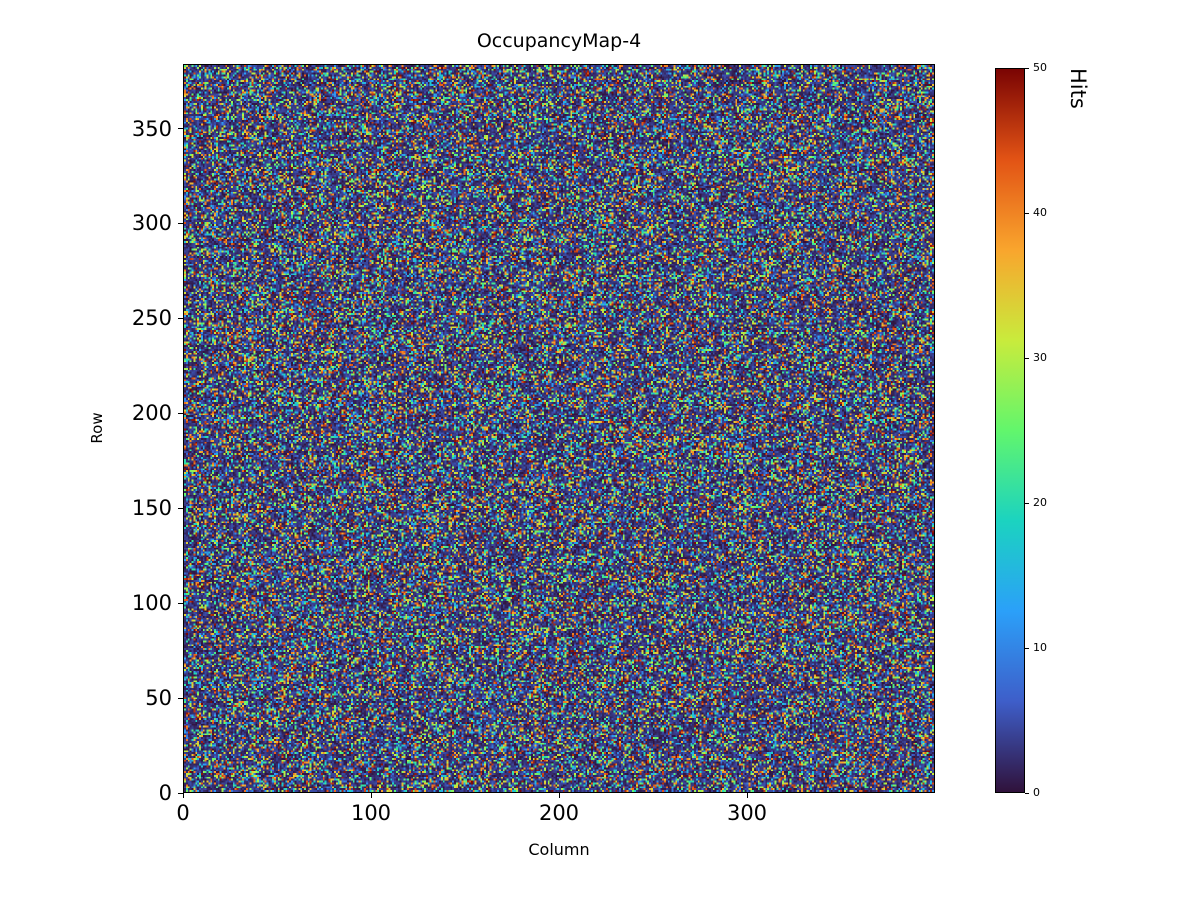 Image resolution: width=1200 pixels, height=900 pixels. What do you see at coordinates (1040, 647) in the screenshot?
I see `colorbar-tick-label: 10` at bounding box center [1040, 647].